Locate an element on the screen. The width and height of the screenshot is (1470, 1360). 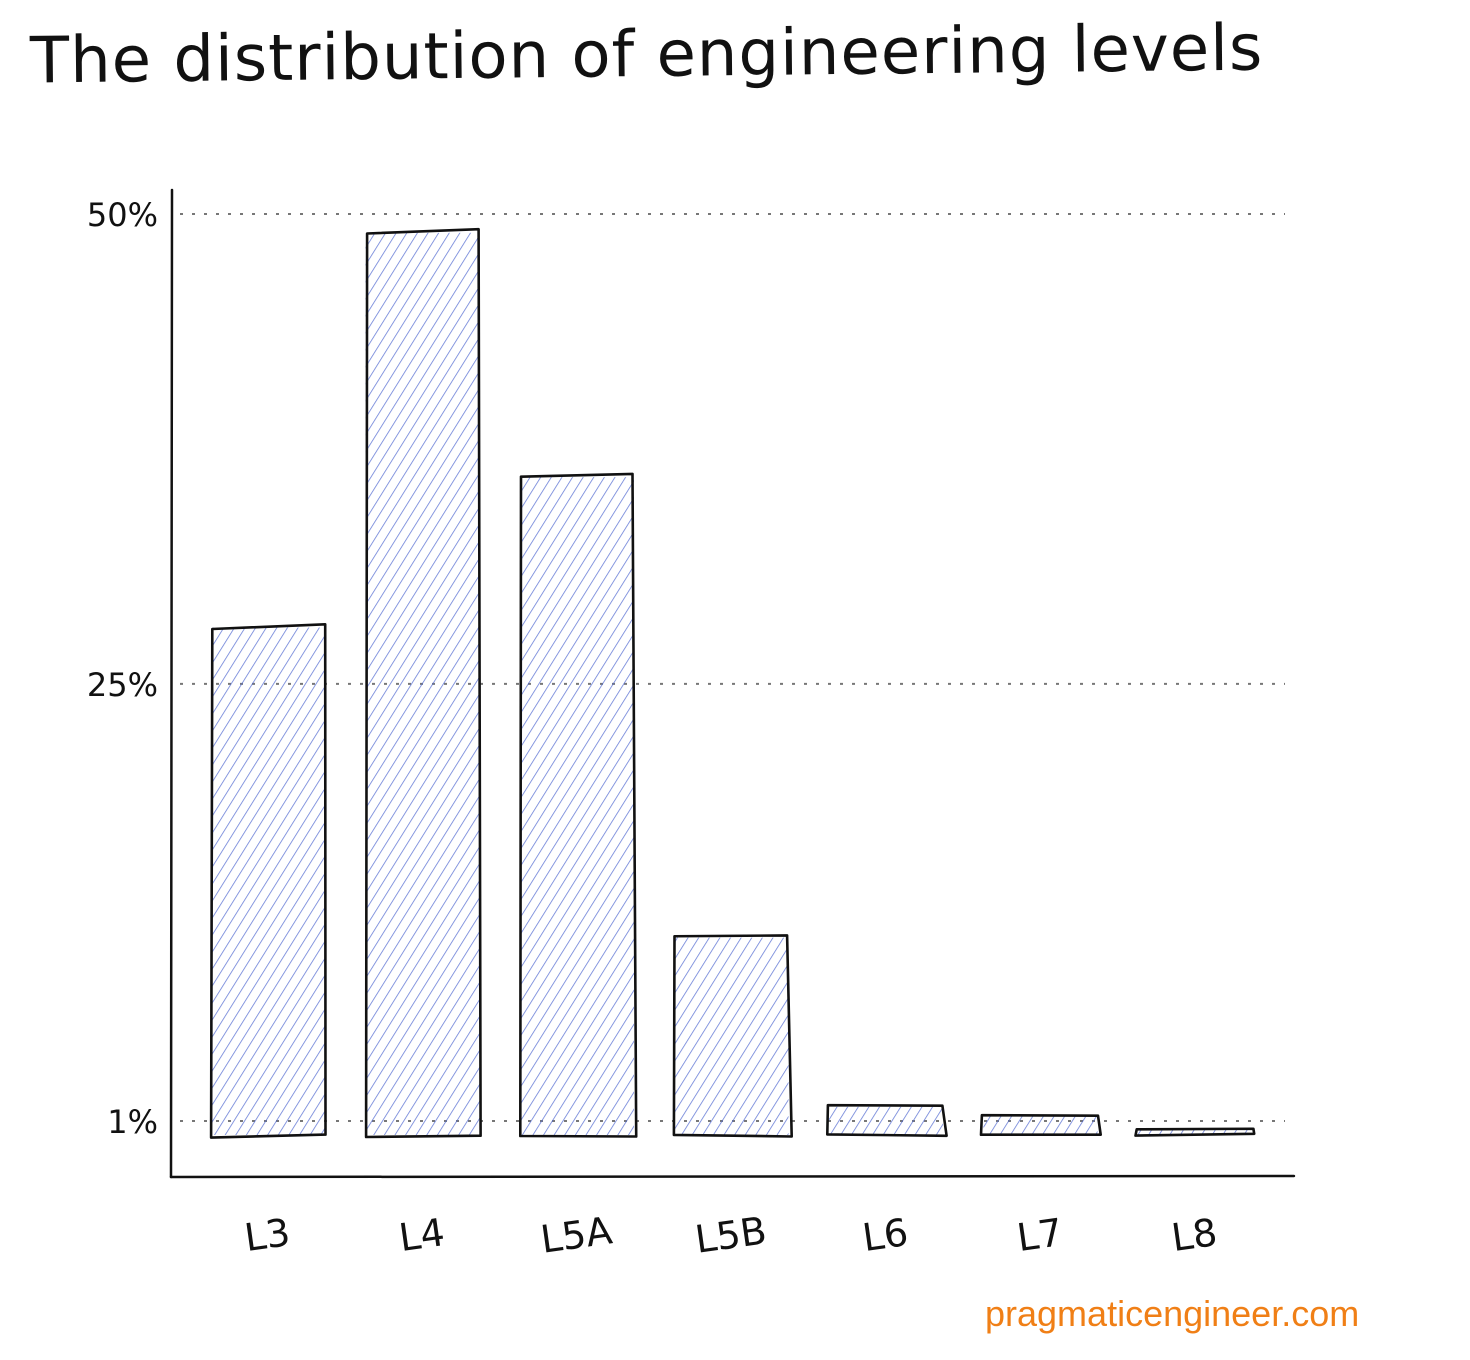
x-axis is located at coordinates (732, 1176).